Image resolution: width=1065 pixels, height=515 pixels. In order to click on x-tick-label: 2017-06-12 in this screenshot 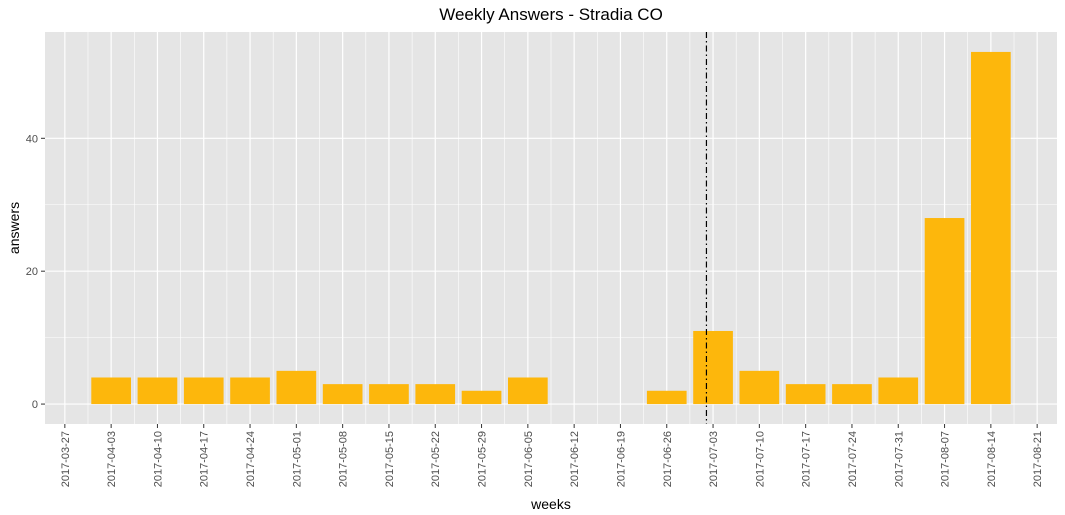, I will do `click(575, 459)`.